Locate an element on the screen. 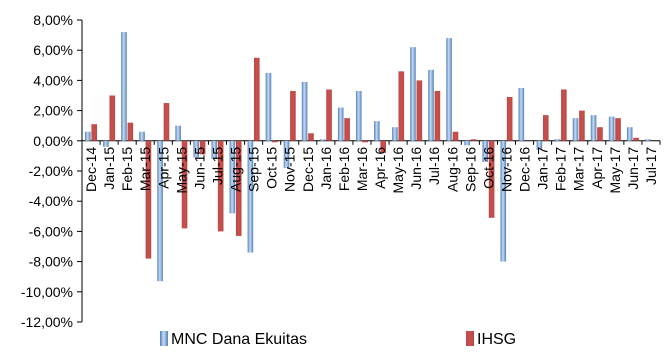 The width and height of the screenshot is (664, 355). x-tick-label: Jun-16 is located at coordinates (416, 168).